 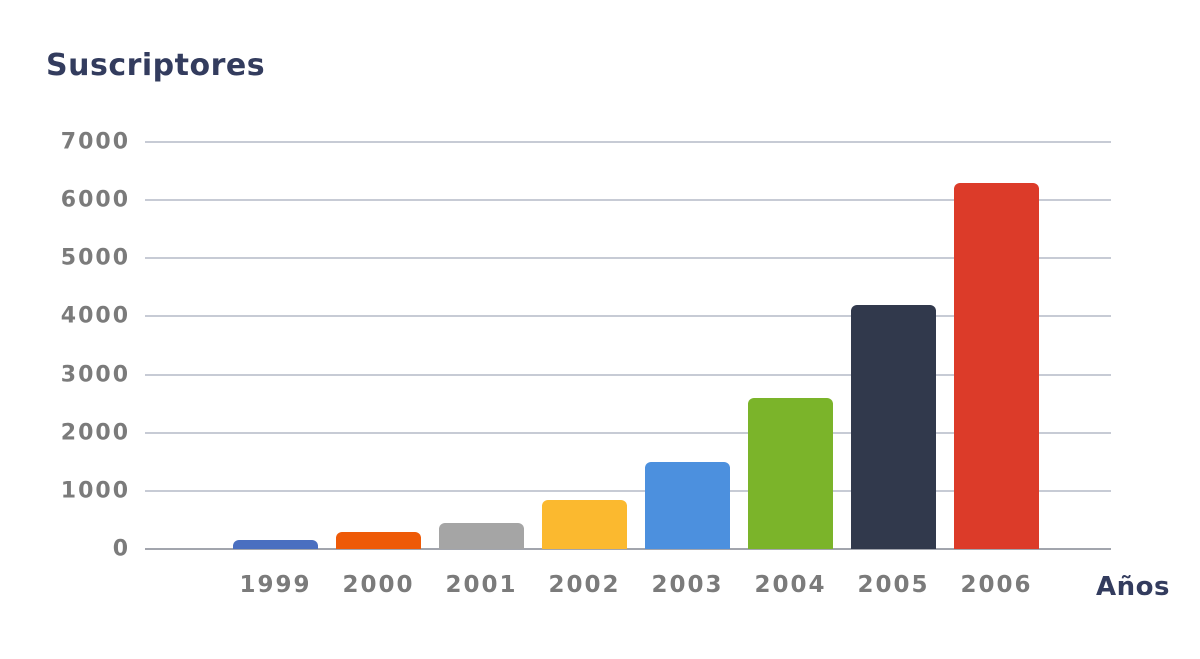 I want to click on bar-2002, so click(x=584, y=524).